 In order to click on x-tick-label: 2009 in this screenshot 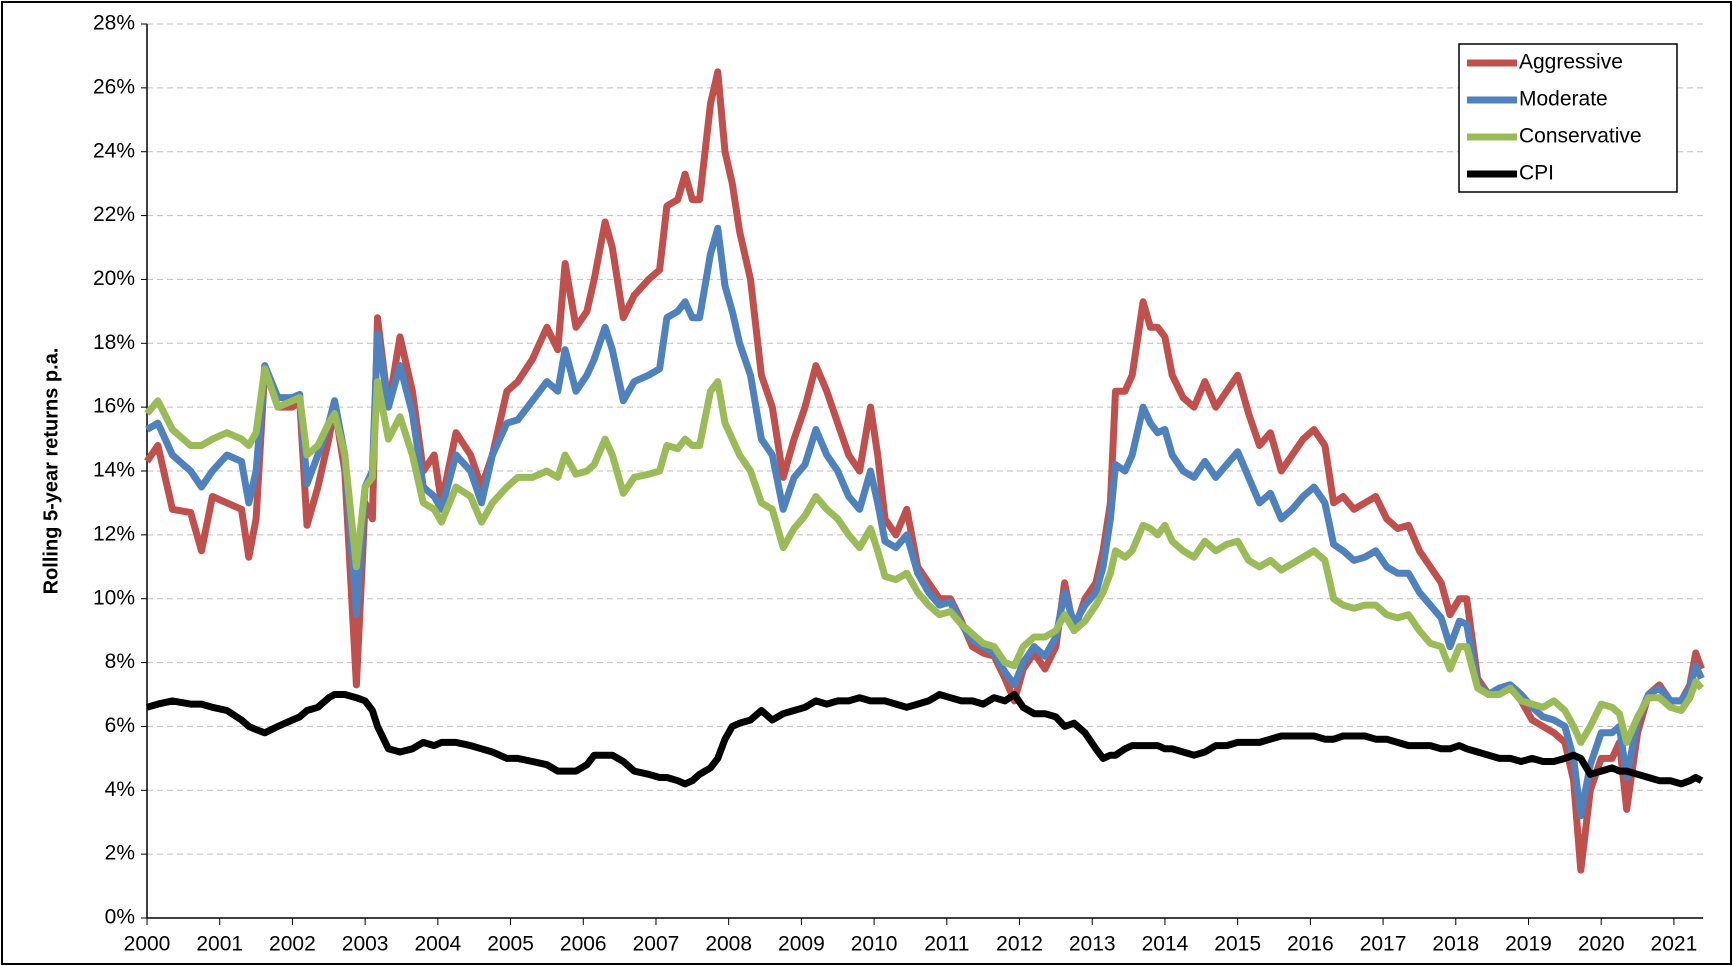, I will do `click(801, 944)`.